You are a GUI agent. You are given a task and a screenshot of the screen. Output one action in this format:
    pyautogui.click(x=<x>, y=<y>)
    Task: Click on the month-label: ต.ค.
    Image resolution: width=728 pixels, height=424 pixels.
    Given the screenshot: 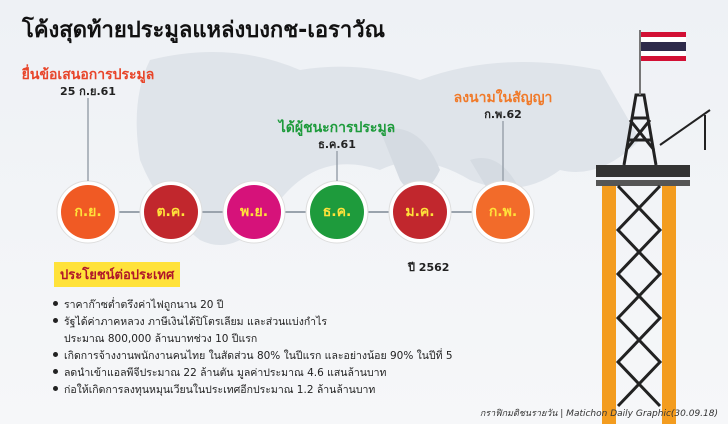 What is the action you would take?
    pyautogui.click(x=171, y=212)
    